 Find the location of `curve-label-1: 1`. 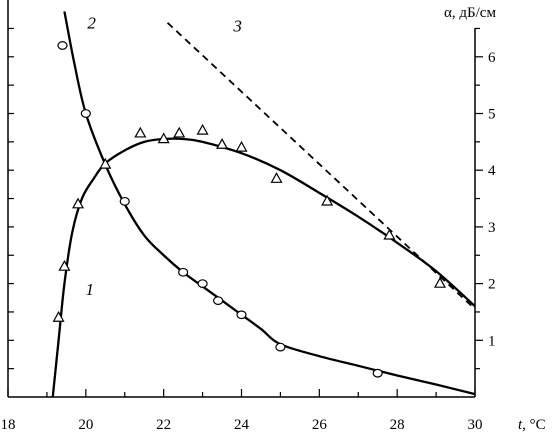

curve-label-1: 1 is located at coordinates (89, 289).